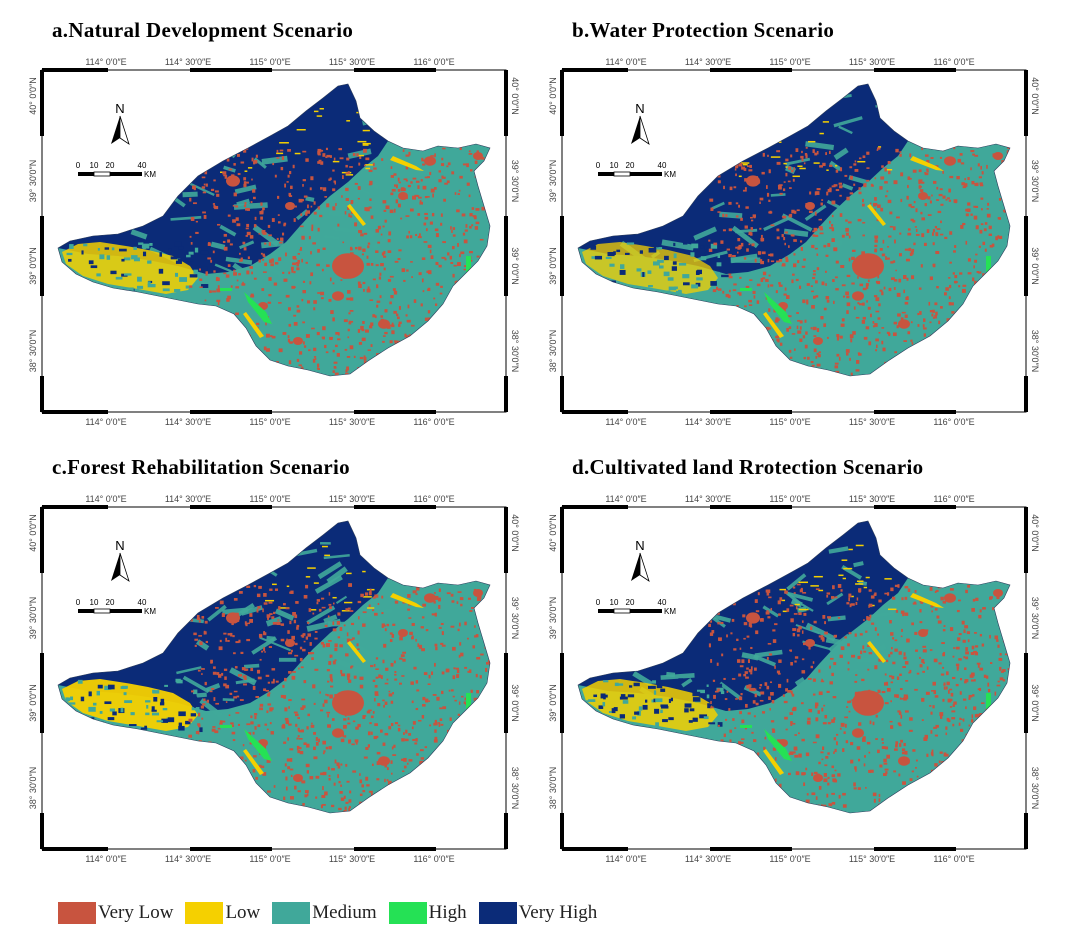 The image size is (1076, 942). What do you see at coordinates (201, 467) in the screenshot?
I see `panel-title-c: c.Forest Rehabilitation Scenario` at bounding box center [201, 467].